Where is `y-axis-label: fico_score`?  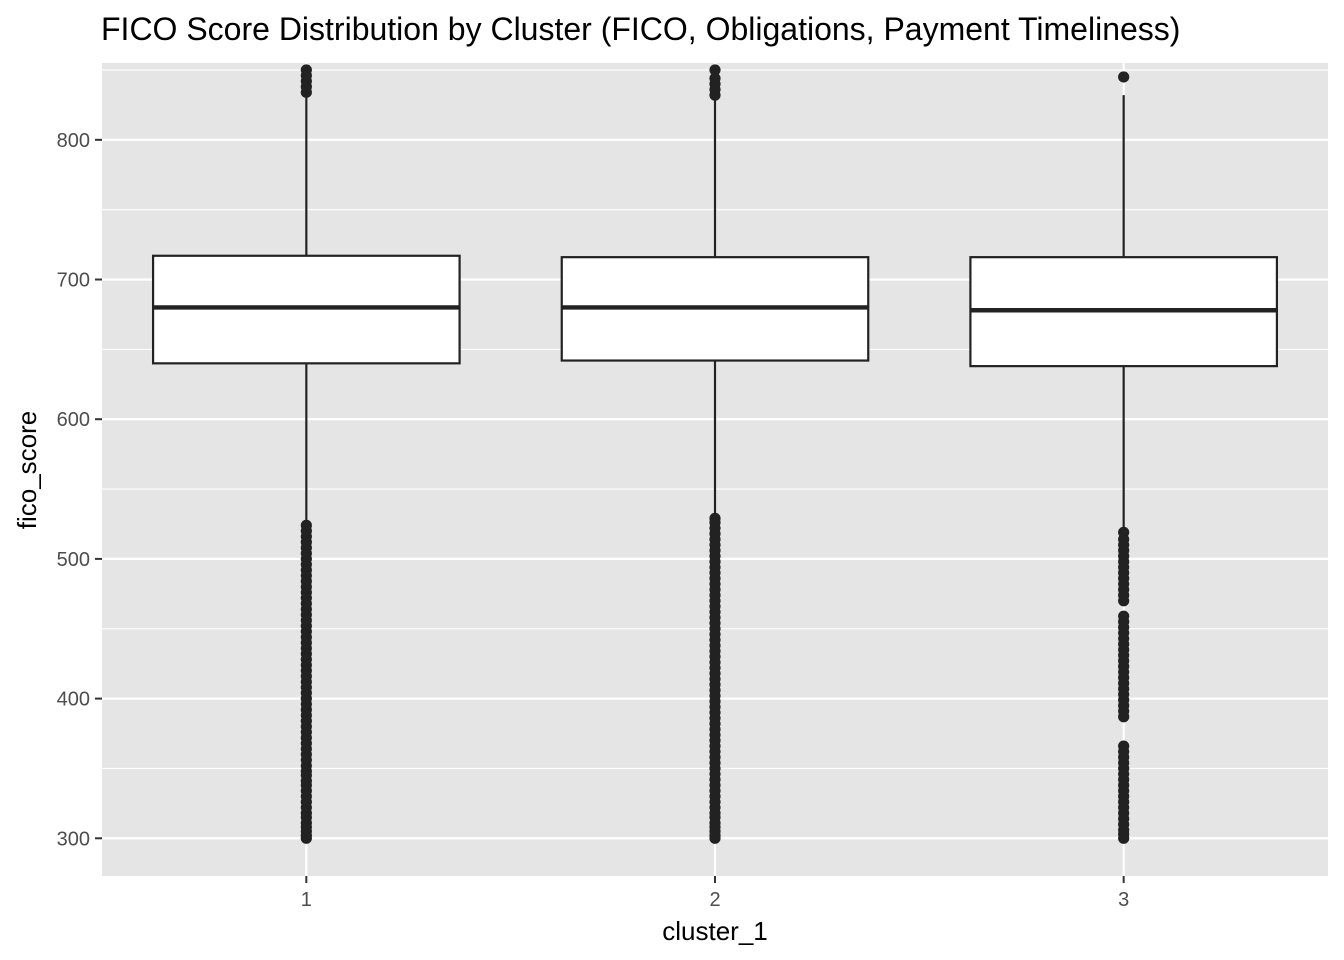
y-axis-label: fico_score is located at coordinates (27, 470).